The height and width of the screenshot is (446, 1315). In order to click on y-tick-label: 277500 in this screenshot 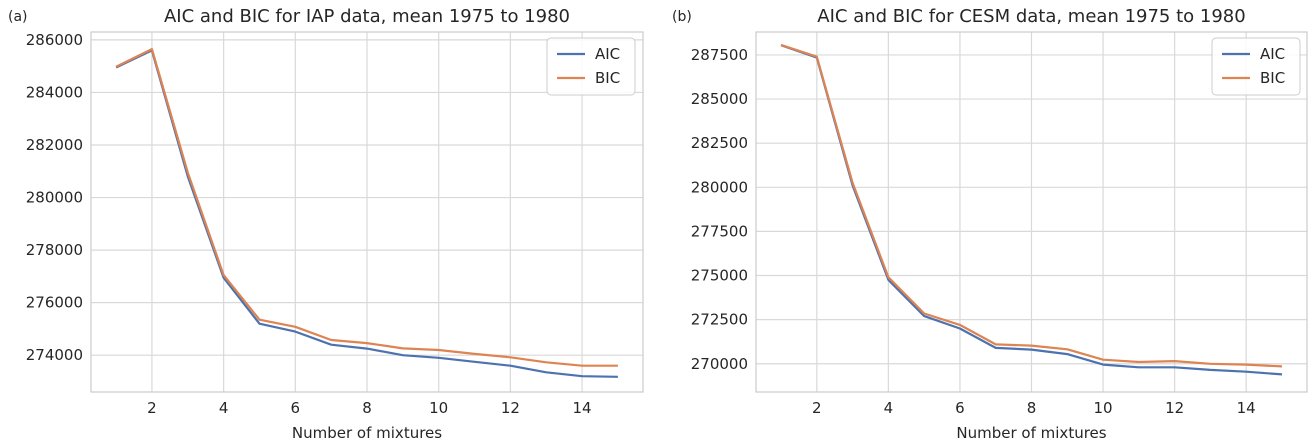, I will do `click(719, 231)`.